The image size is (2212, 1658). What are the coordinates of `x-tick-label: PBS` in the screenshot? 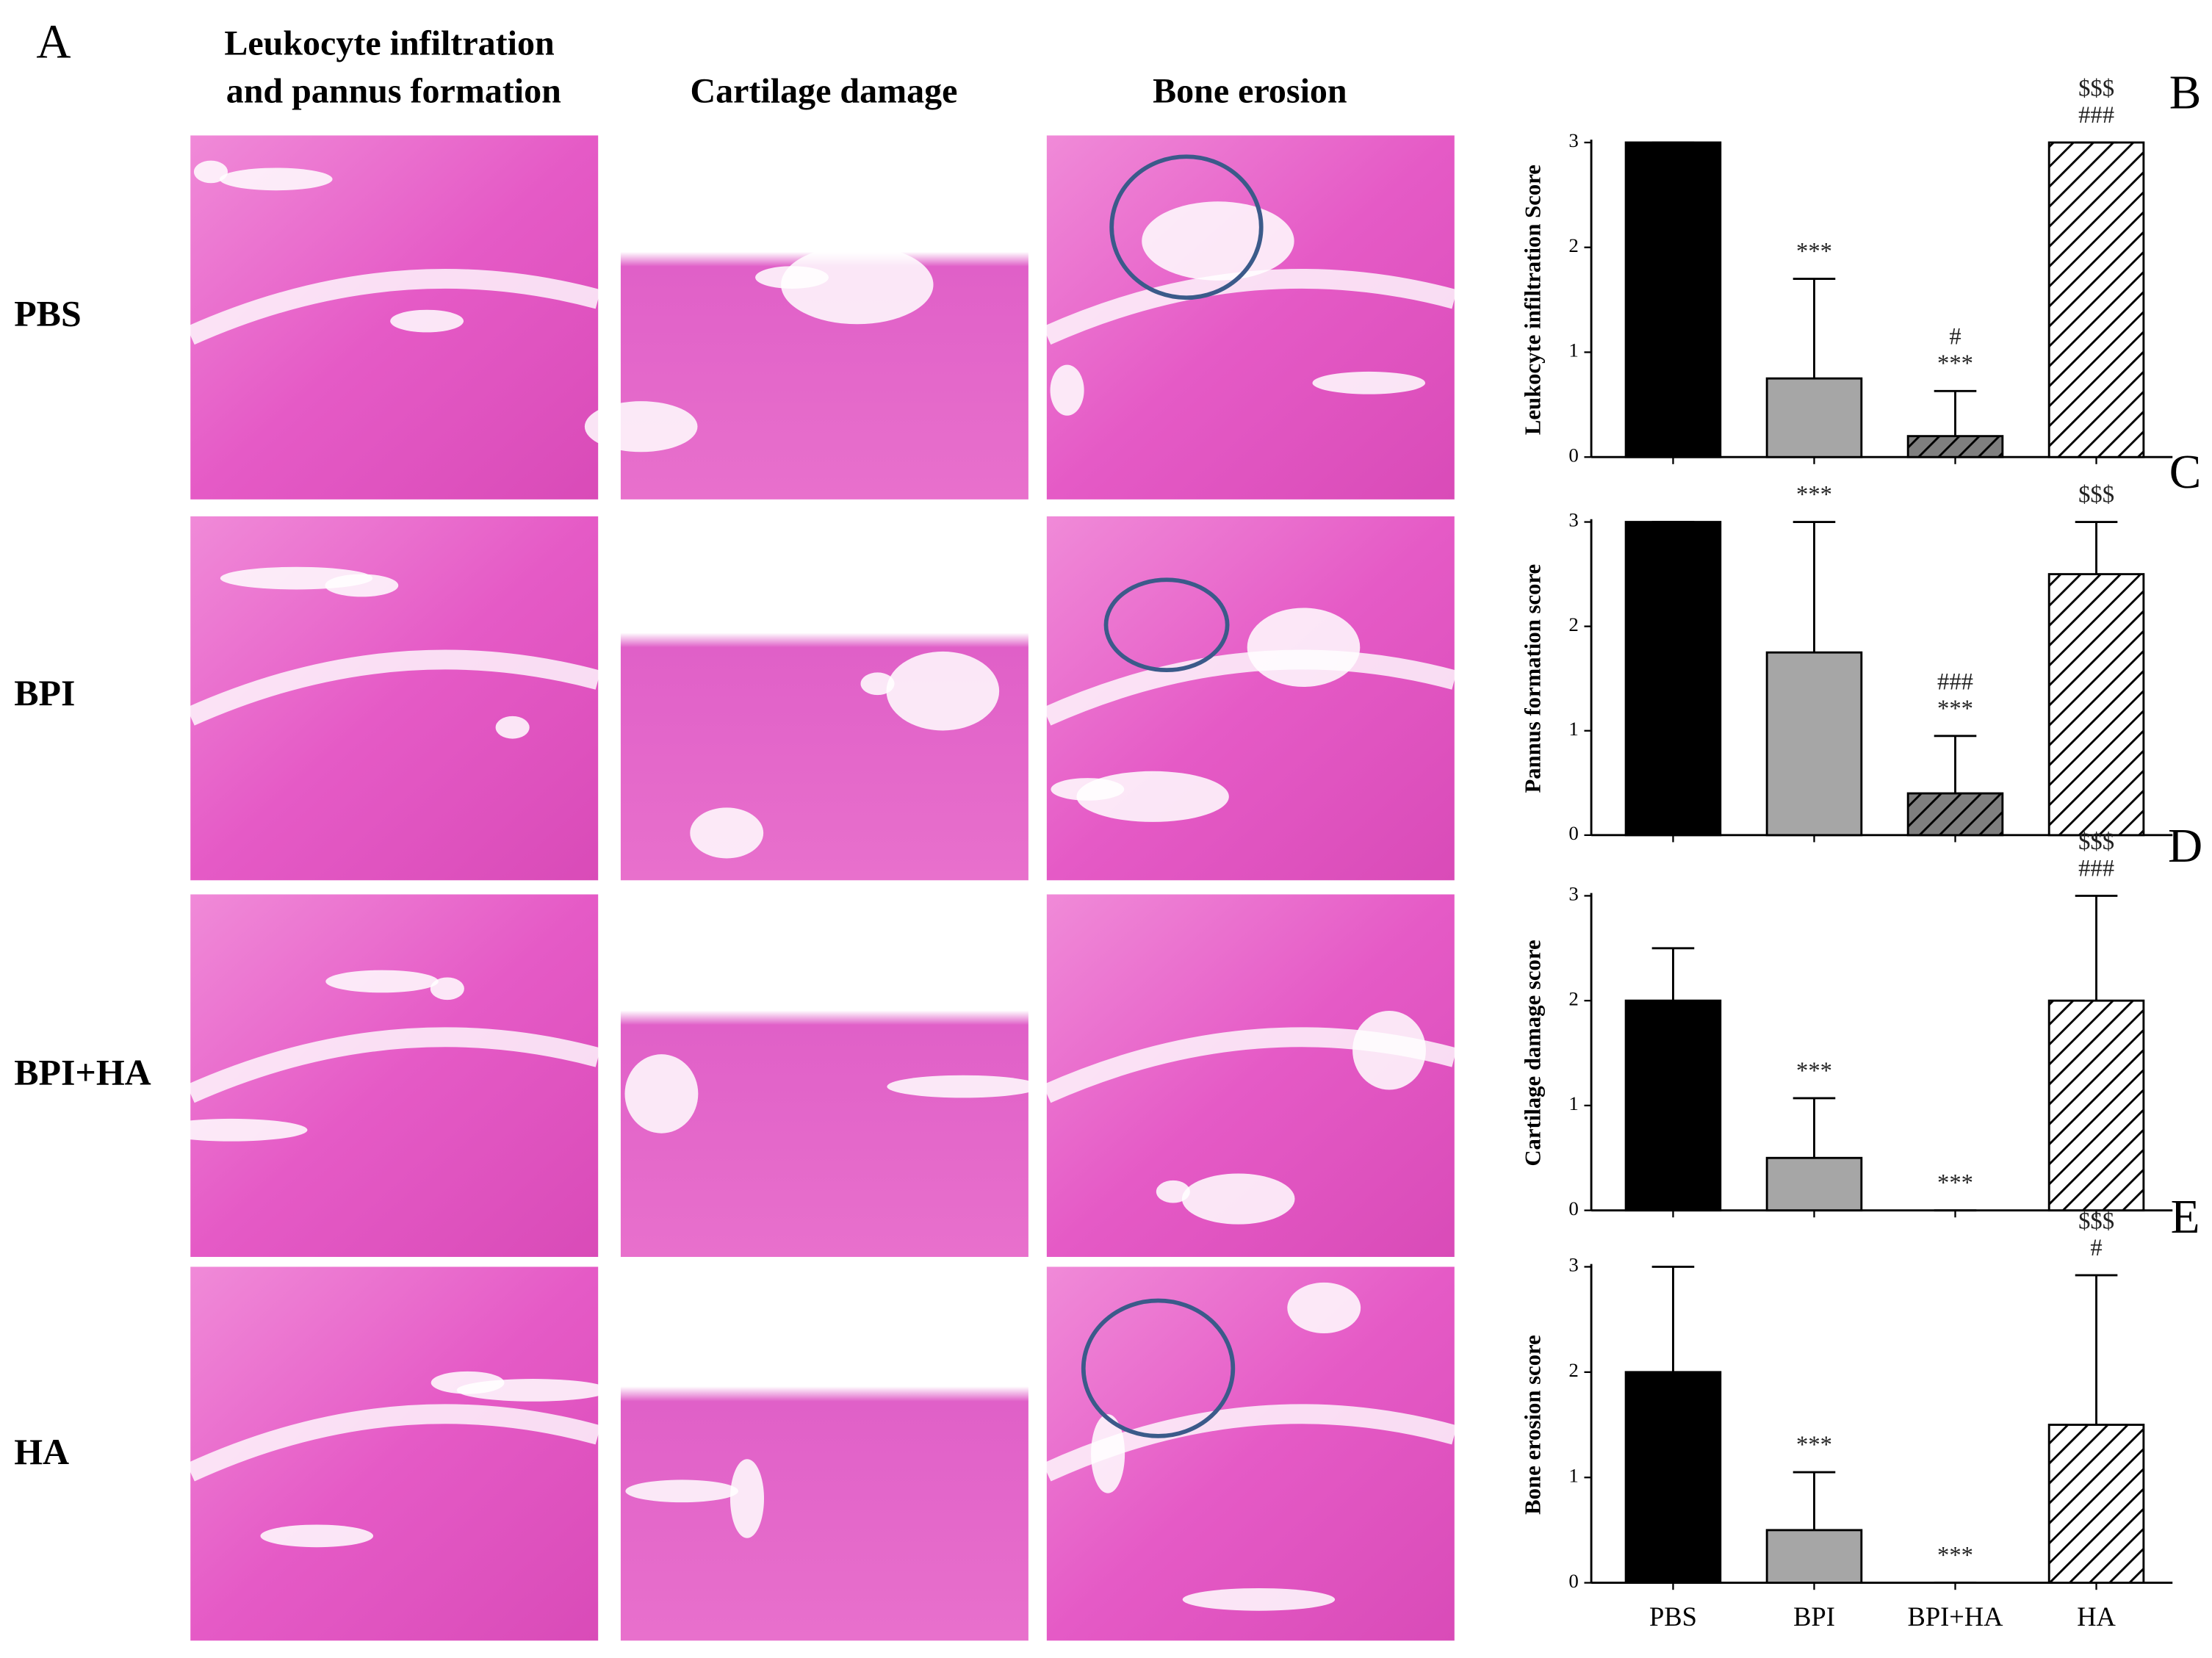 It's located at (1673, 1616).